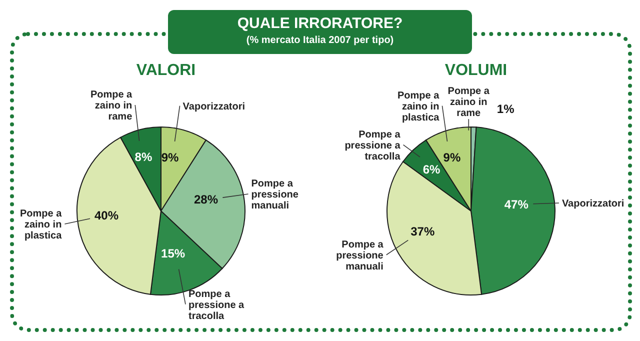 The width and height of the screenshot is (640, 341). Describe the element at coordinates (206, 199) in the screenshot. I see `data-label: 28%` at that location.